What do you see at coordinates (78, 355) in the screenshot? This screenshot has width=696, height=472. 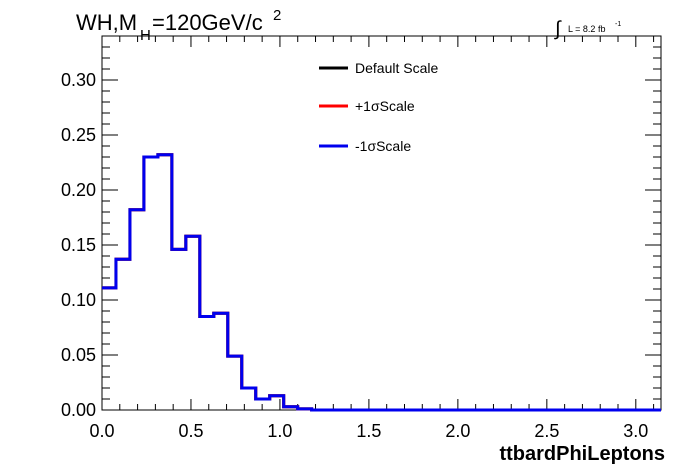 I see `y-tick-label: 0.05` at bounding box center [78, 355].